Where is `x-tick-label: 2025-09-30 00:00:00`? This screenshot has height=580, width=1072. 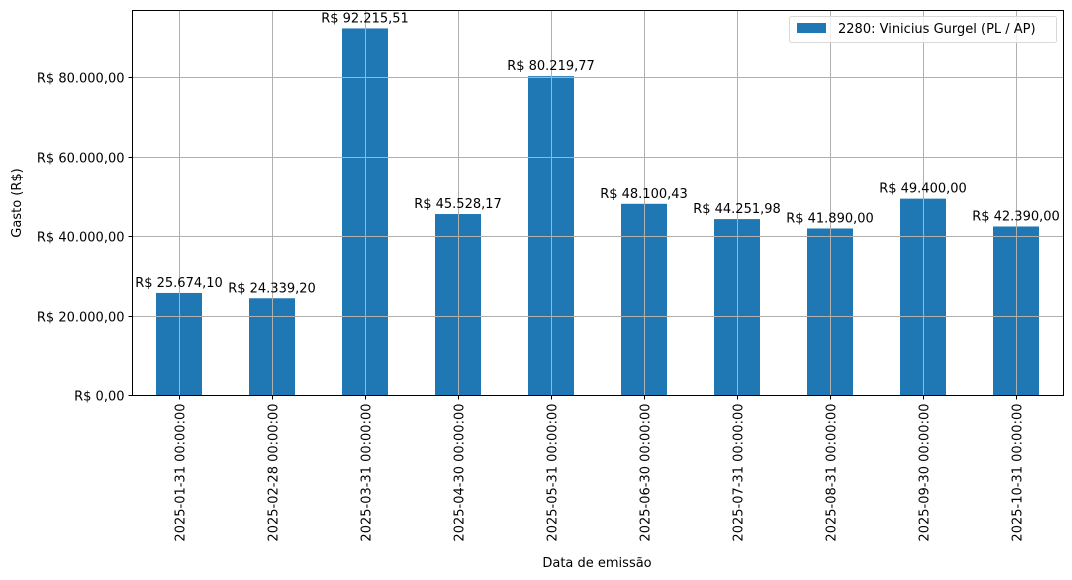 x-tick-label: 2025-09-30 00:00:00 is located at coordinates (925, 473).